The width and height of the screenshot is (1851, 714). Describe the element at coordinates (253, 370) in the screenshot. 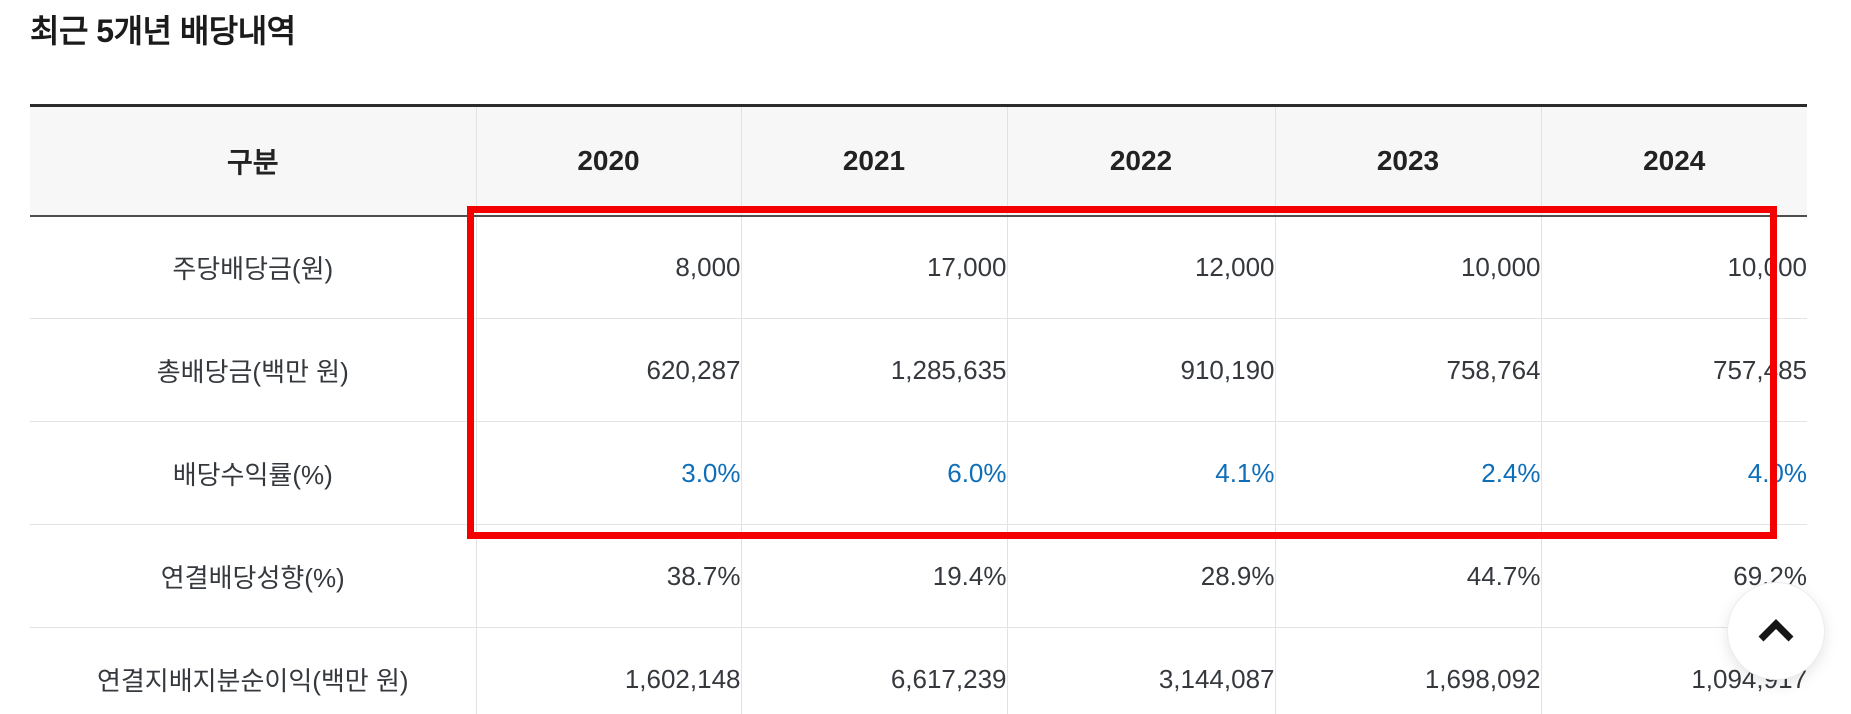

I see `row-label: 총배당금(백만 원)` at that location.